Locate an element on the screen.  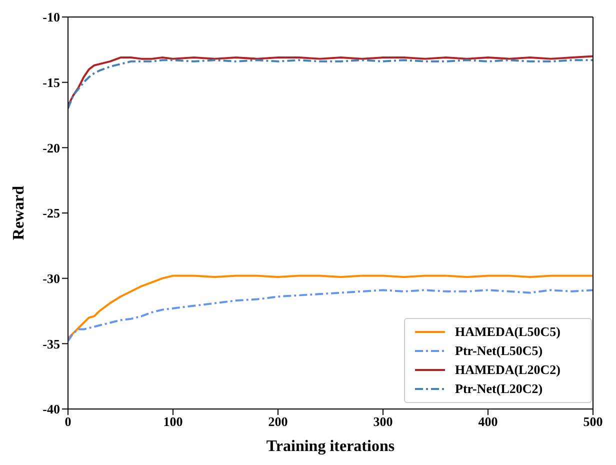
x-tick-label: 500 is located at coordinates (593, 422).